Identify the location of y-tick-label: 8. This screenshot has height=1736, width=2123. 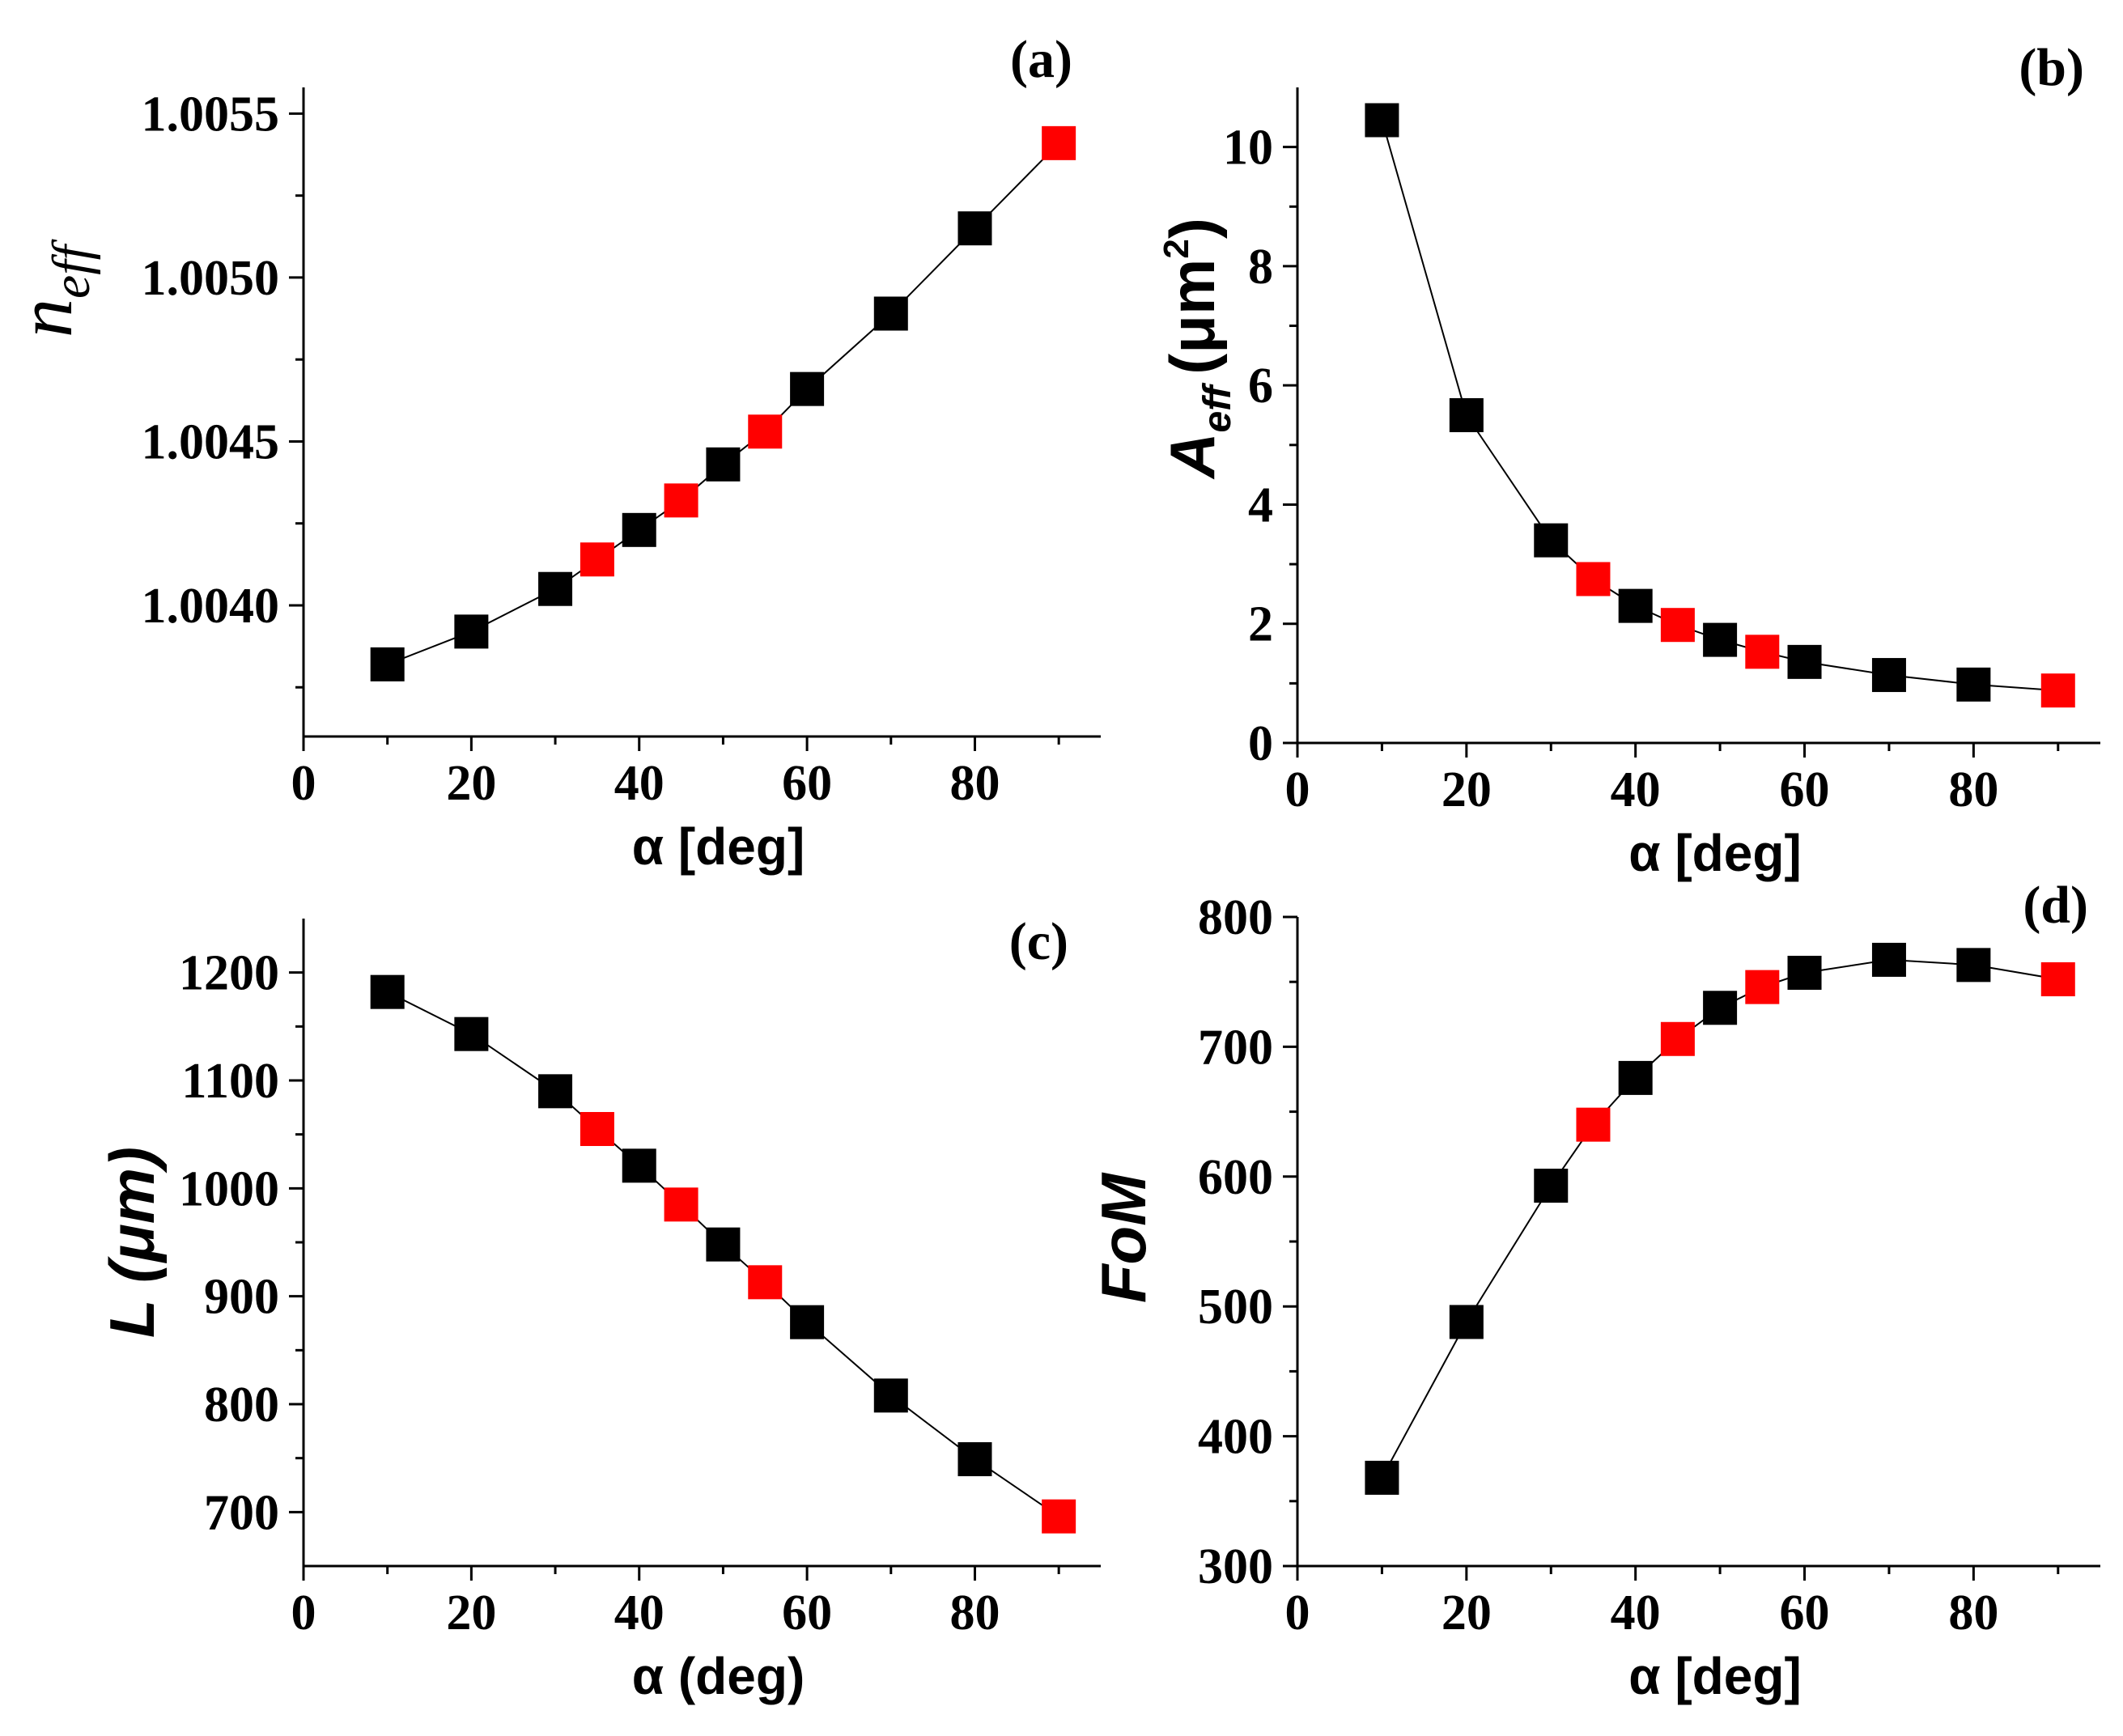
(1260, 267).